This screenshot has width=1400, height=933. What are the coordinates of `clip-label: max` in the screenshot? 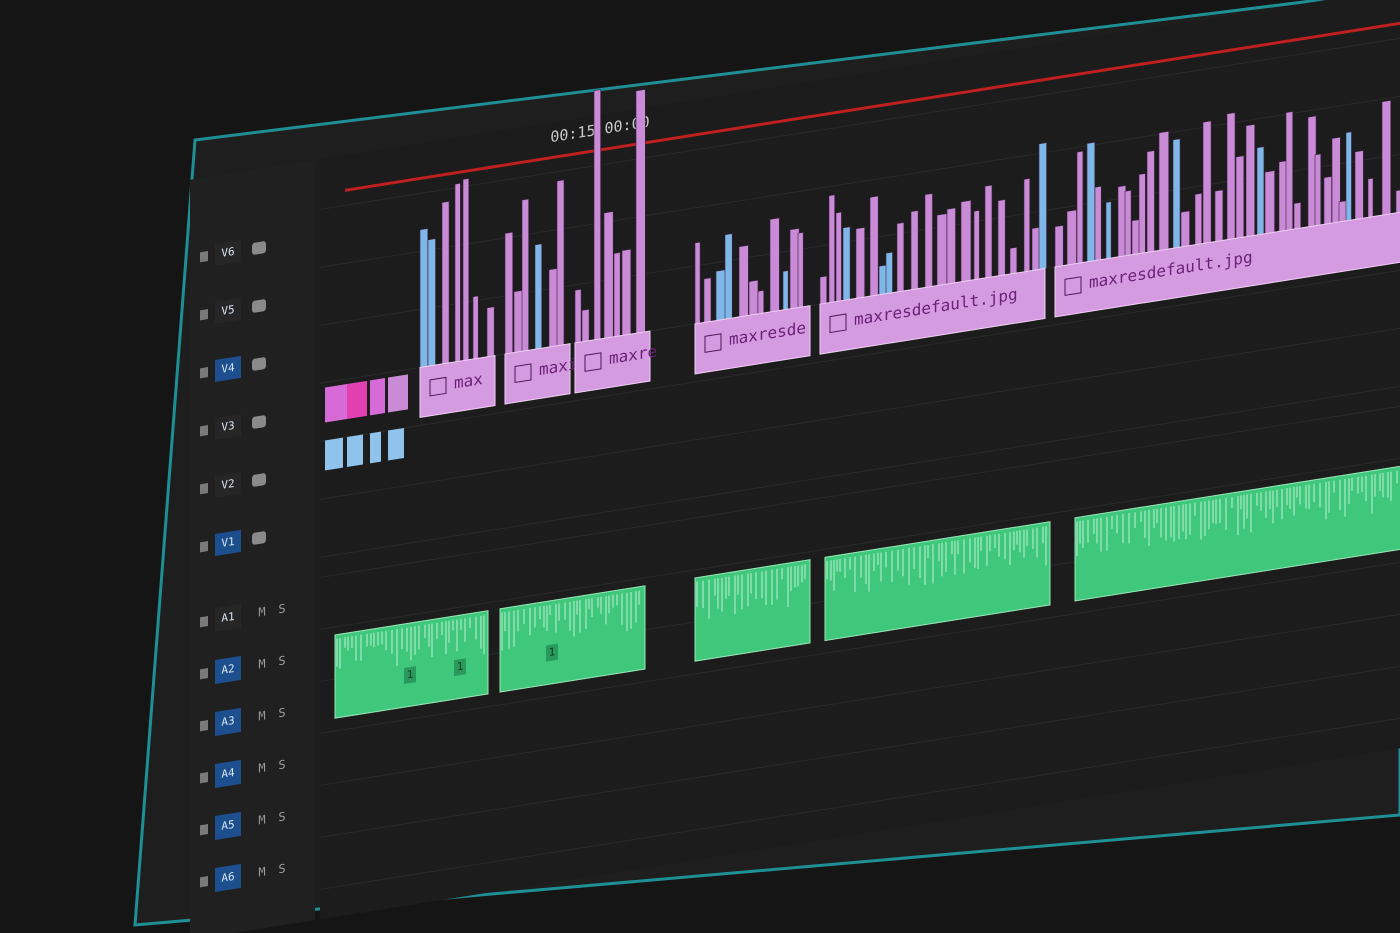 It's located at (468, 381).